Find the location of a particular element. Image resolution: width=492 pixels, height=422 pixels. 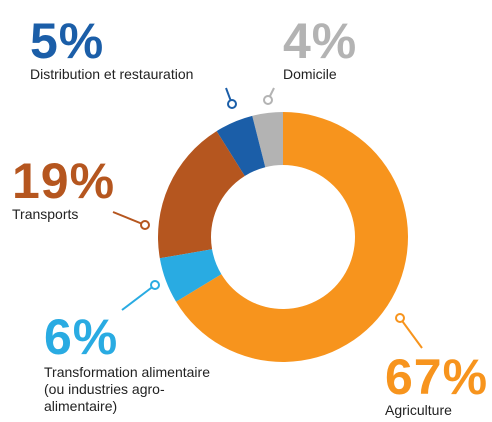

category-label: Distribution et restauration is located at coordinates (112, 74).